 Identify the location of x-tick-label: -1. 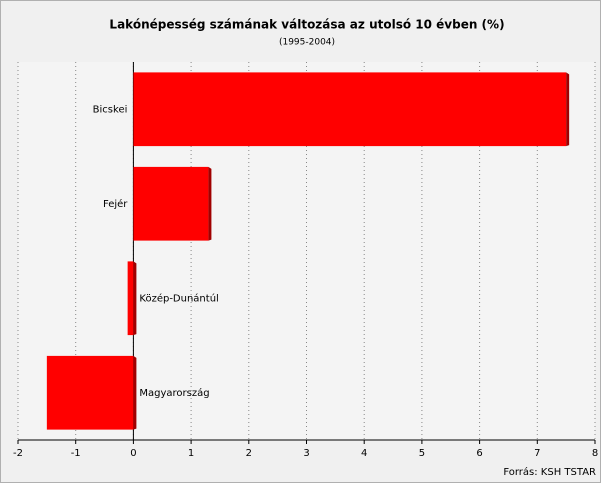
(76, 453).